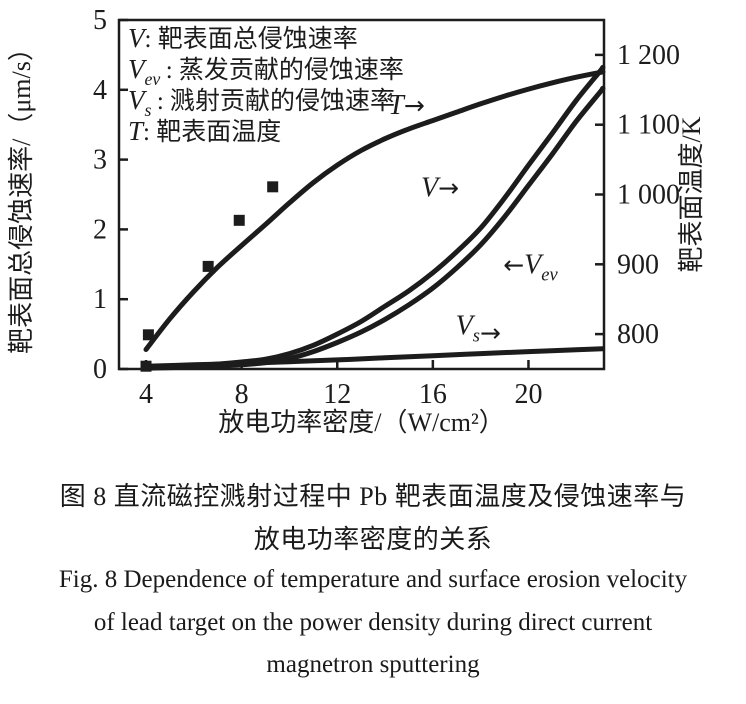  What do you see at coordinates (648, 125) in the screenshot?
I see `y-right-tick-label: 1 100` at bounding box center [648, 125].